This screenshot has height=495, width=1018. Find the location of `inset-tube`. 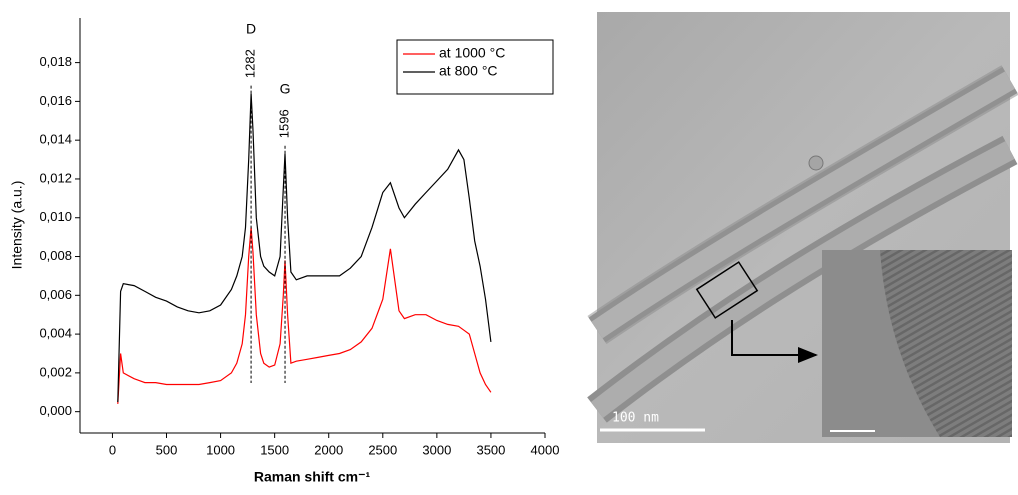

inset-tube is located at coordinates (946, 343).